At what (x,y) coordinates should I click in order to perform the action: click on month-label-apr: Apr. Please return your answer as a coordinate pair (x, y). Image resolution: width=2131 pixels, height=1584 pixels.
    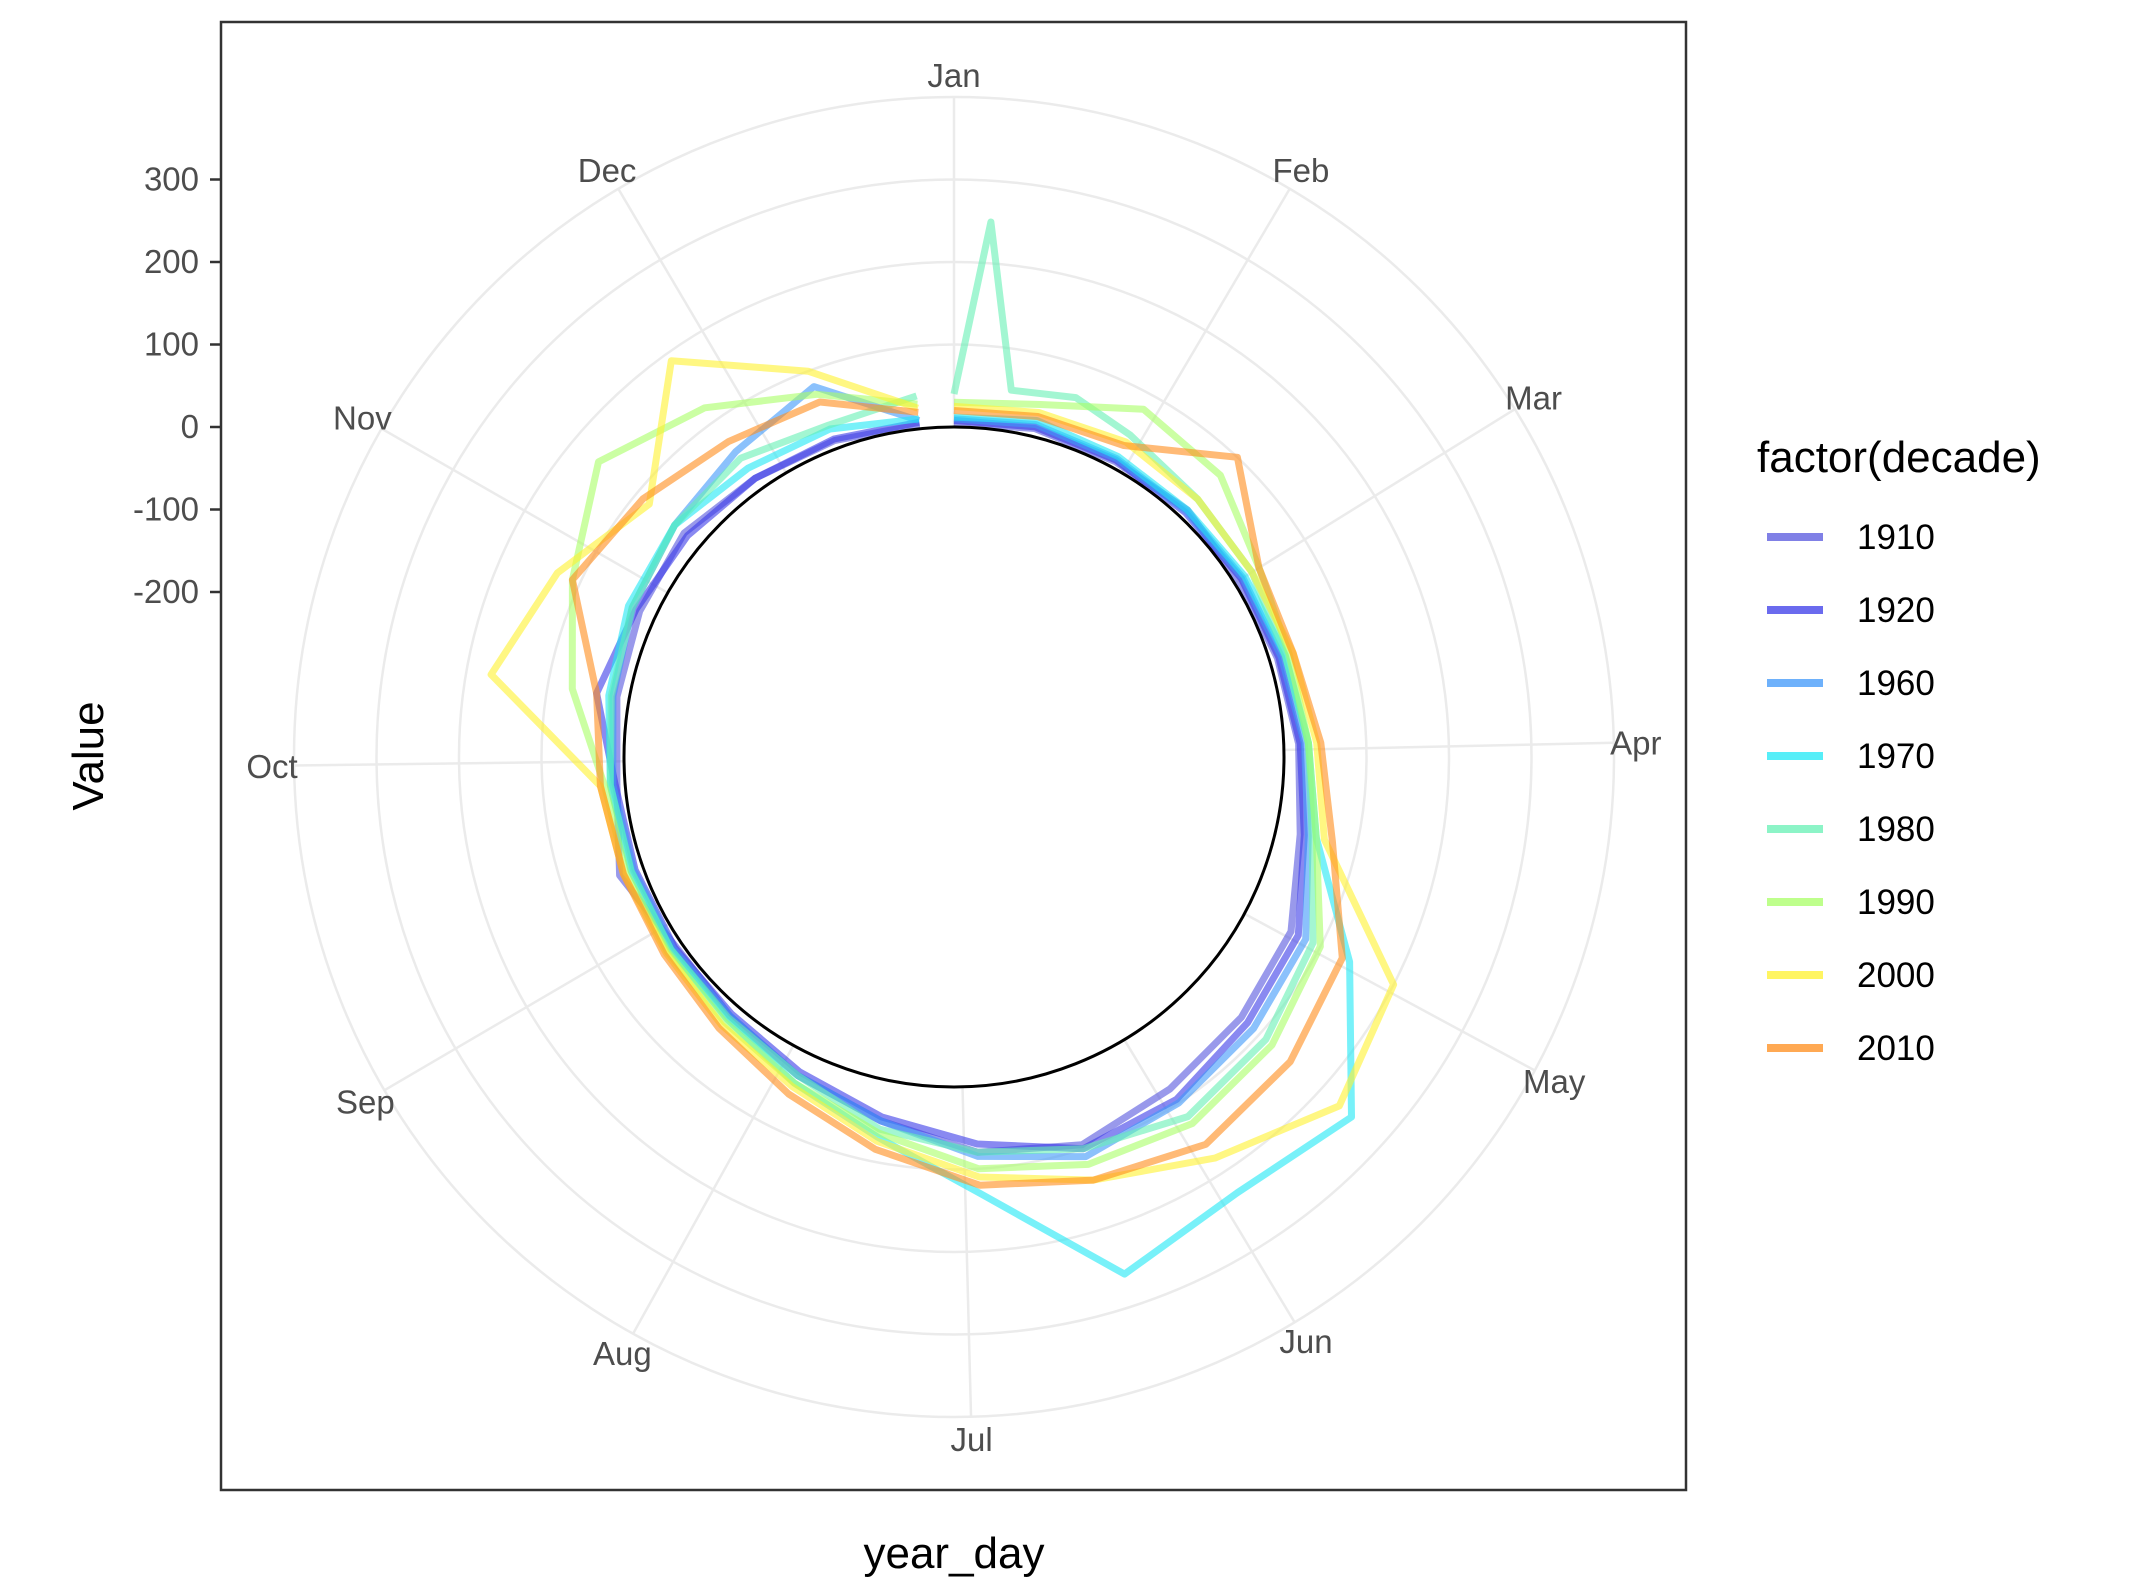
    Looking at the image, I should click on (1635, 742).